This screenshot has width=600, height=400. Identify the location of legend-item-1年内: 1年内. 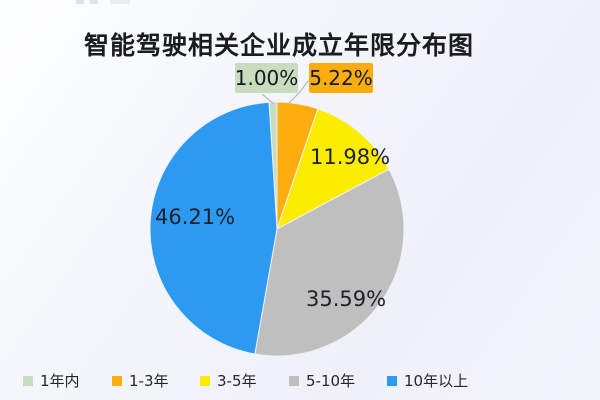
(51, 381).